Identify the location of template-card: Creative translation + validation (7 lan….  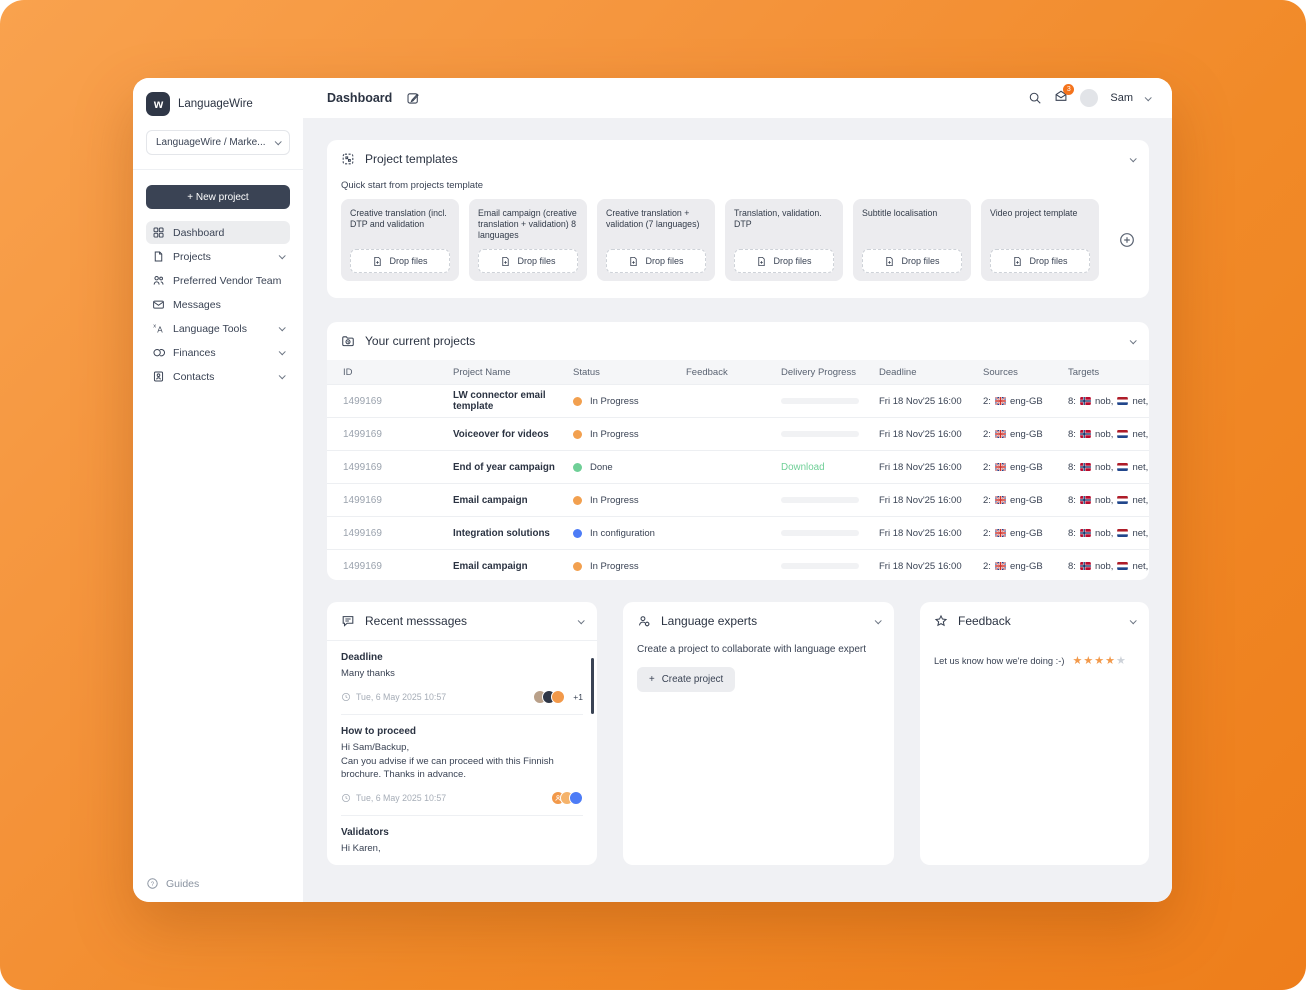
(656, 240).